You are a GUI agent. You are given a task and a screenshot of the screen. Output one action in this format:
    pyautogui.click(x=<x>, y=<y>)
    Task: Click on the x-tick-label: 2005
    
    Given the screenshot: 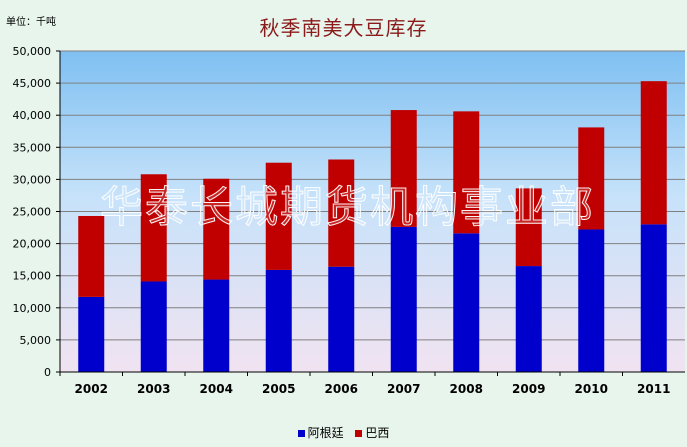 What is the action you would take?
    pyautogui.click(x=278, y=389)
    